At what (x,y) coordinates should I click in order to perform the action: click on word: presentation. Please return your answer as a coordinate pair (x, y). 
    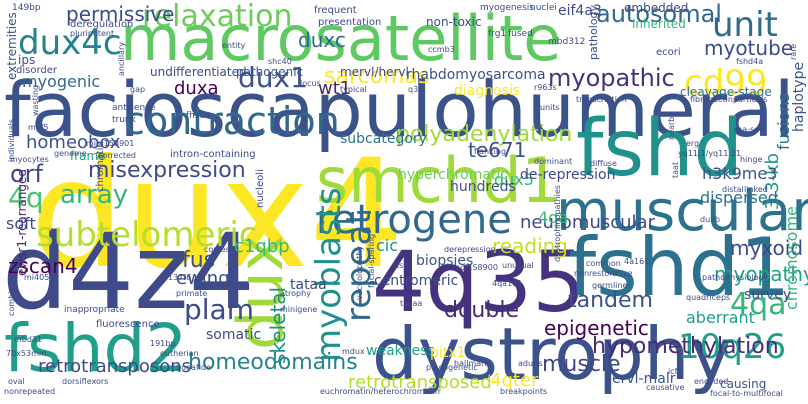
    Looking at the image, I should click on (350, 22).